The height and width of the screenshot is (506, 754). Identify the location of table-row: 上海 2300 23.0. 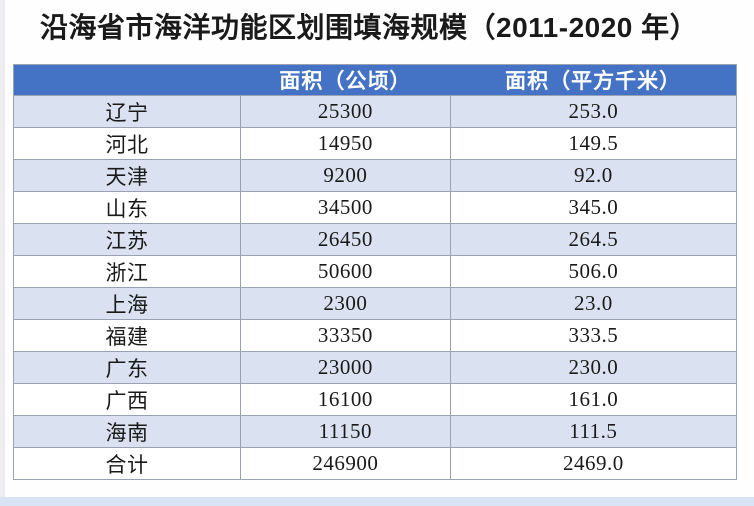
(375, 303).